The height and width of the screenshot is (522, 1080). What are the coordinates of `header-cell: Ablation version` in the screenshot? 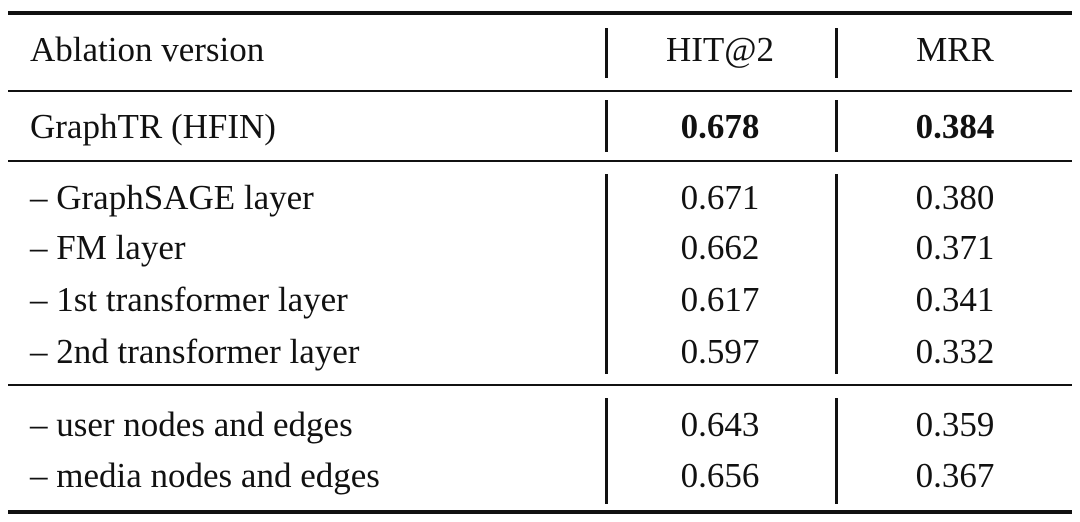 It's located at (147, 49).